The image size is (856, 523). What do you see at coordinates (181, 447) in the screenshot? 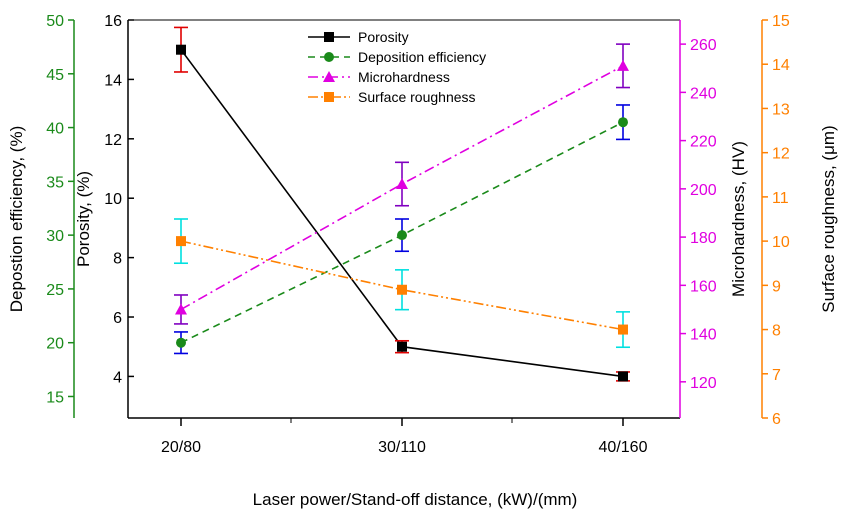
I see `x-tick-label: 20/80` at bounding box center [181, 447].